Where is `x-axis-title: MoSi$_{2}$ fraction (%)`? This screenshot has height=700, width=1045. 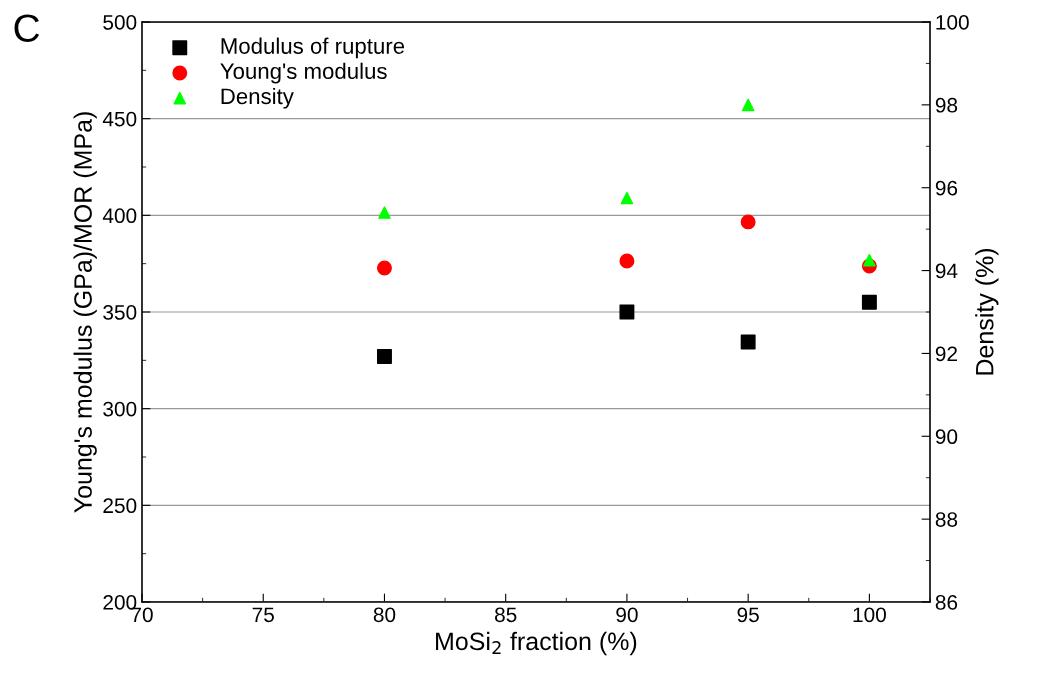 x-axis-title: MoSi$_{2}$ fraction (%) is located at coordinates (536, 643).